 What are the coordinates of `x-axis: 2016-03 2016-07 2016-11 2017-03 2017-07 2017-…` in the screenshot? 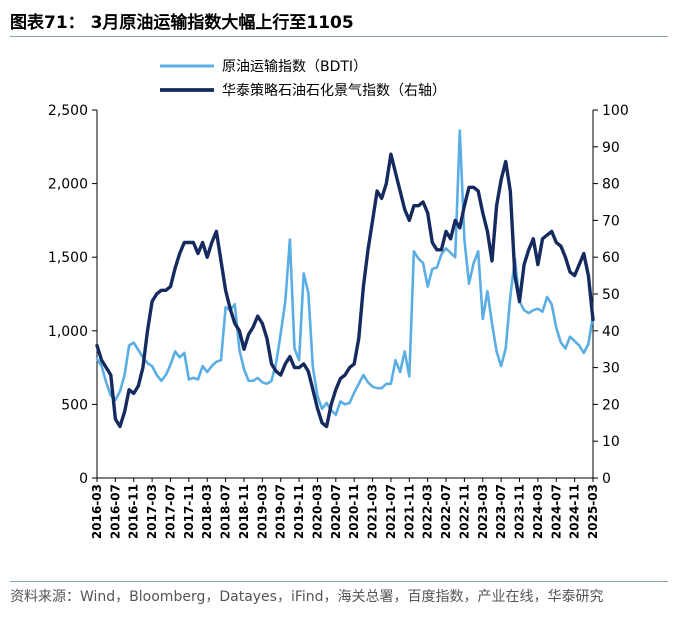 It's located at (345, 508).